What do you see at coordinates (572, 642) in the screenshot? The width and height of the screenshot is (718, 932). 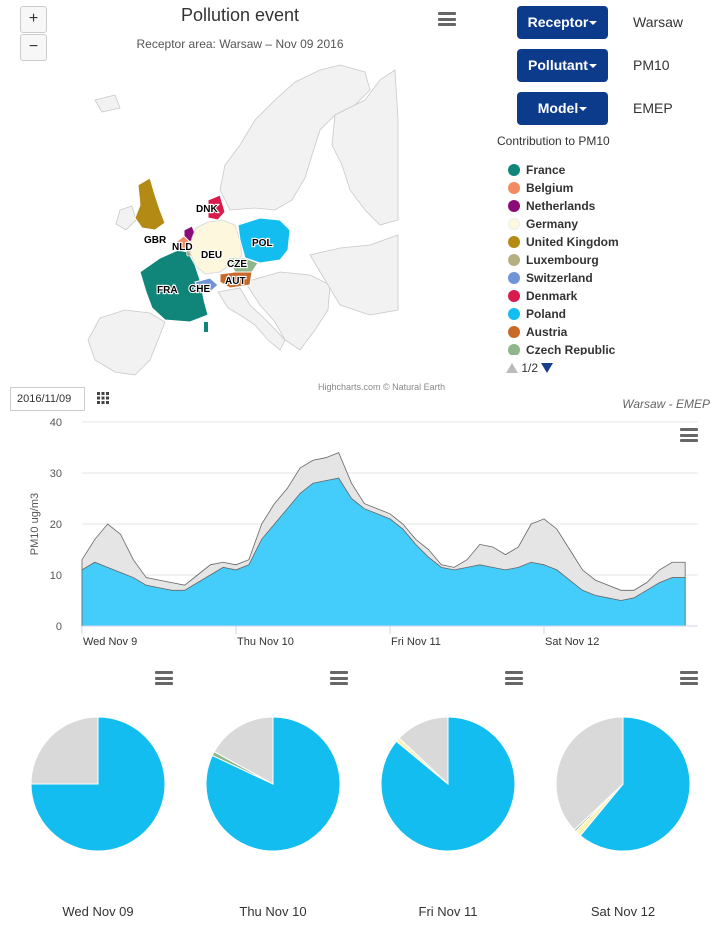 I see `x-tick-label: Sat Nov 12` at bounding box center [572, 642].